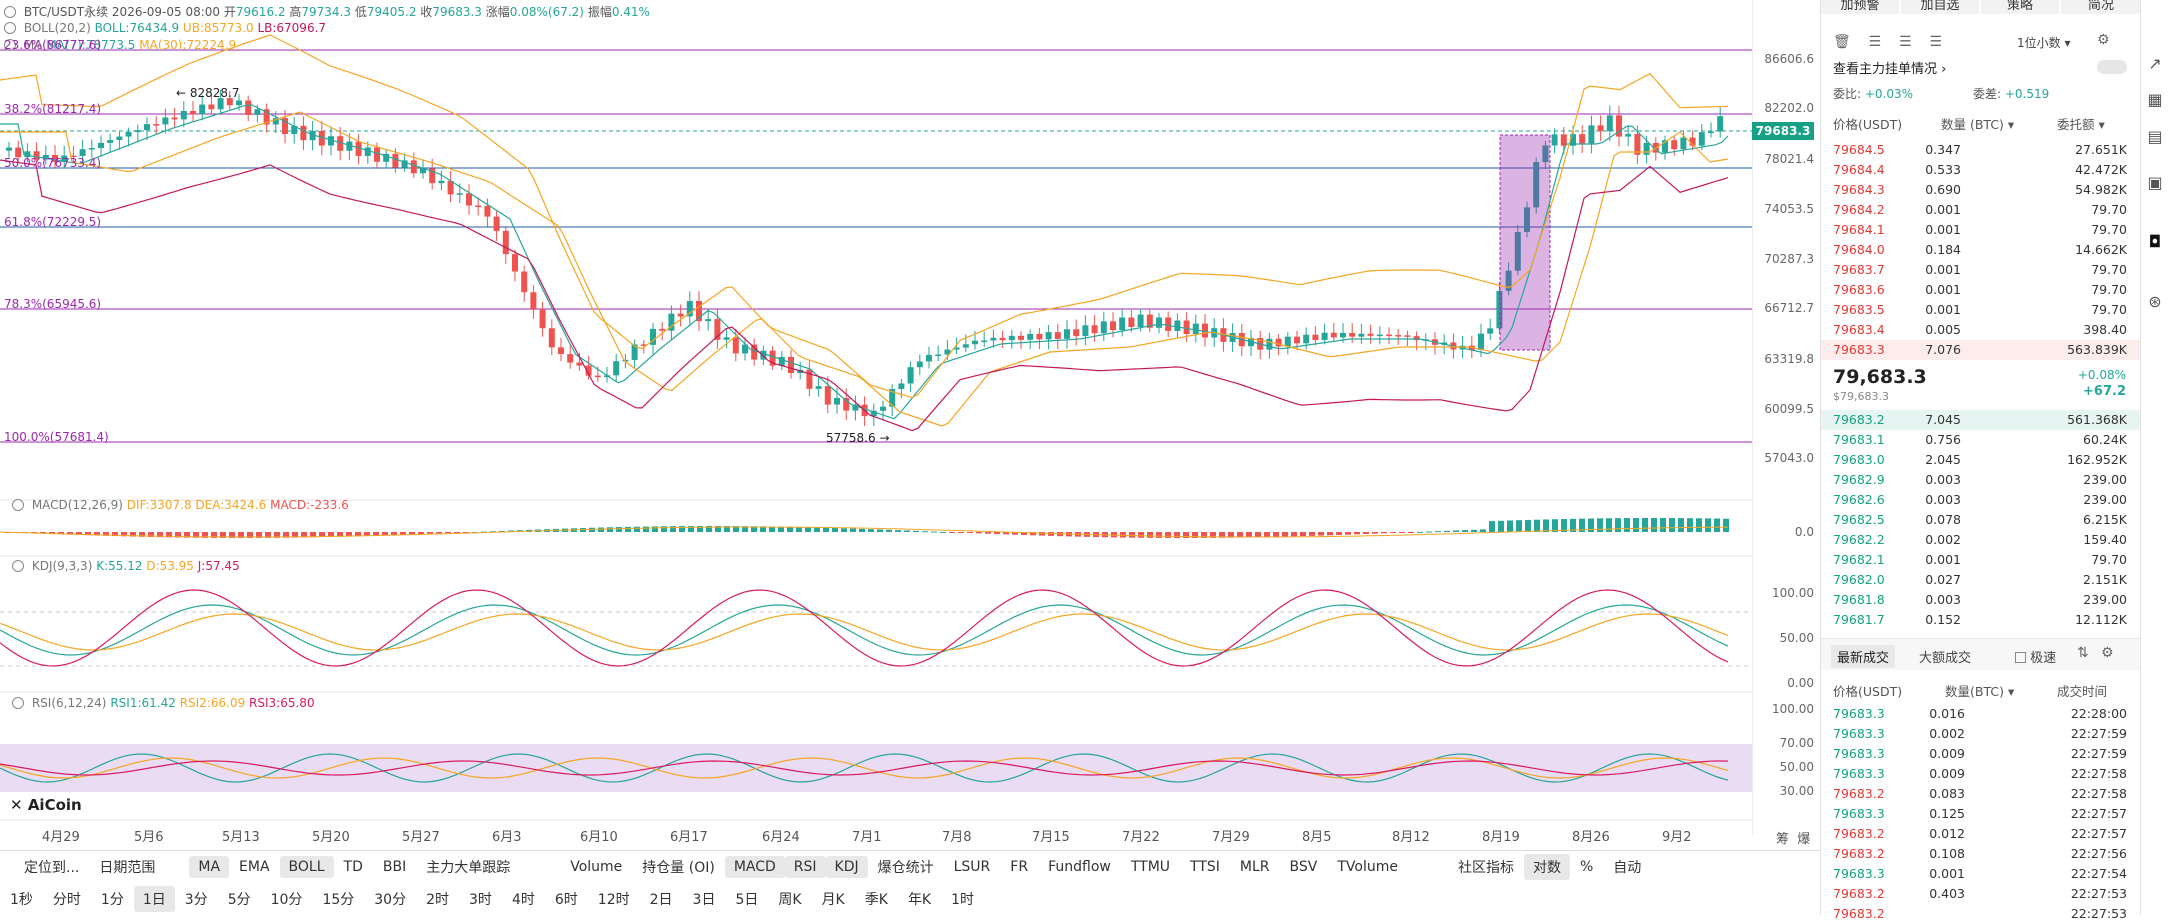 This screenshot has width=2170, height=924. What do you see at coordinates (596, 867) in the screenshot?
I see `toolbar-item-8: Volume` at bounding box center [596, 867].